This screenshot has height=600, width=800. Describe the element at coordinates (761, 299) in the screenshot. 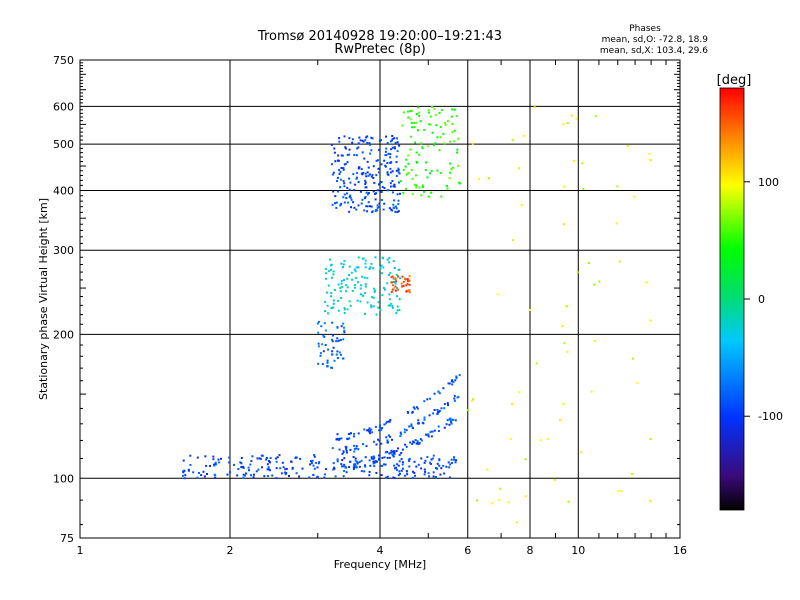

I see `colorbar-tick-label: 0` at that location.